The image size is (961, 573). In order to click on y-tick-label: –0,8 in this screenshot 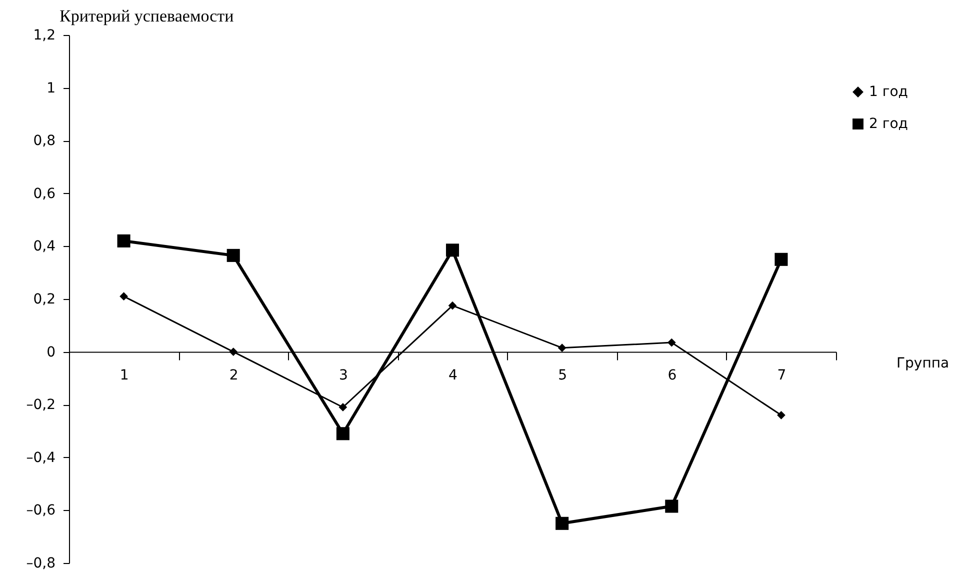, I will do `click(41, 564)`.